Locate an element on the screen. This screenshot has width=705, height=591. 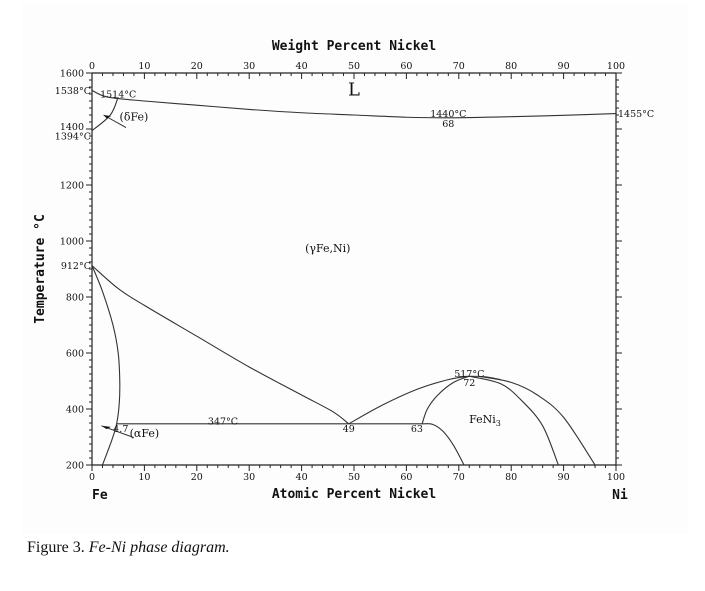
x-tick-label-bottom: 40 is located at coordinates (302, 477).